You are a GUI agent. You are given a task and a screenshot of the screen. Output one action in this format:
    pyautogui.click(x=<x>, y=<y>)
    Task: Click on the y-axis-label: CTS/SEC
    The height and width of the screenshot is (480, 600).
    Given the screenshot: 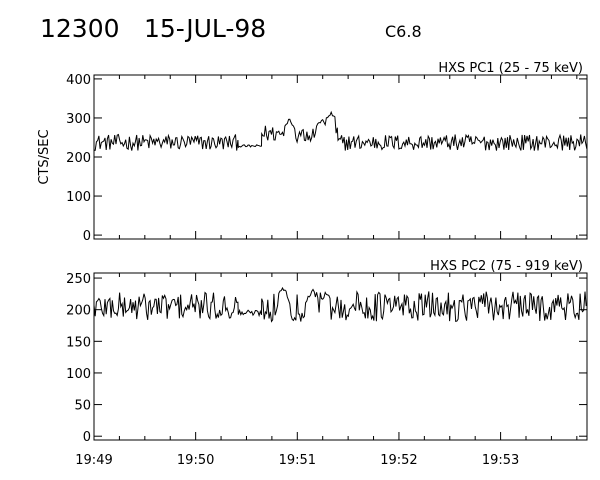 What is the action you would take?
    pyautogui.click(x=44, y=156)
    